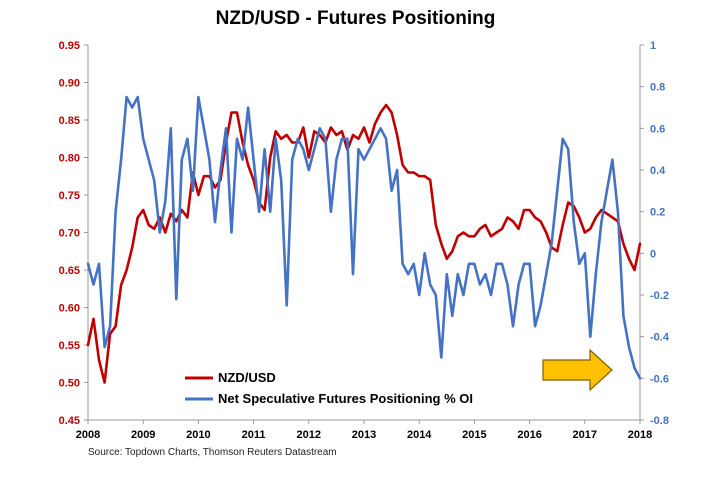  Describe the element at coordinates (655, 233) in the screenshot. I see `right-axis-ticks: 1 0.8 0.6 0.4 0.2 0 -0.2 -0.4 -0.6 -0.8` at that location.